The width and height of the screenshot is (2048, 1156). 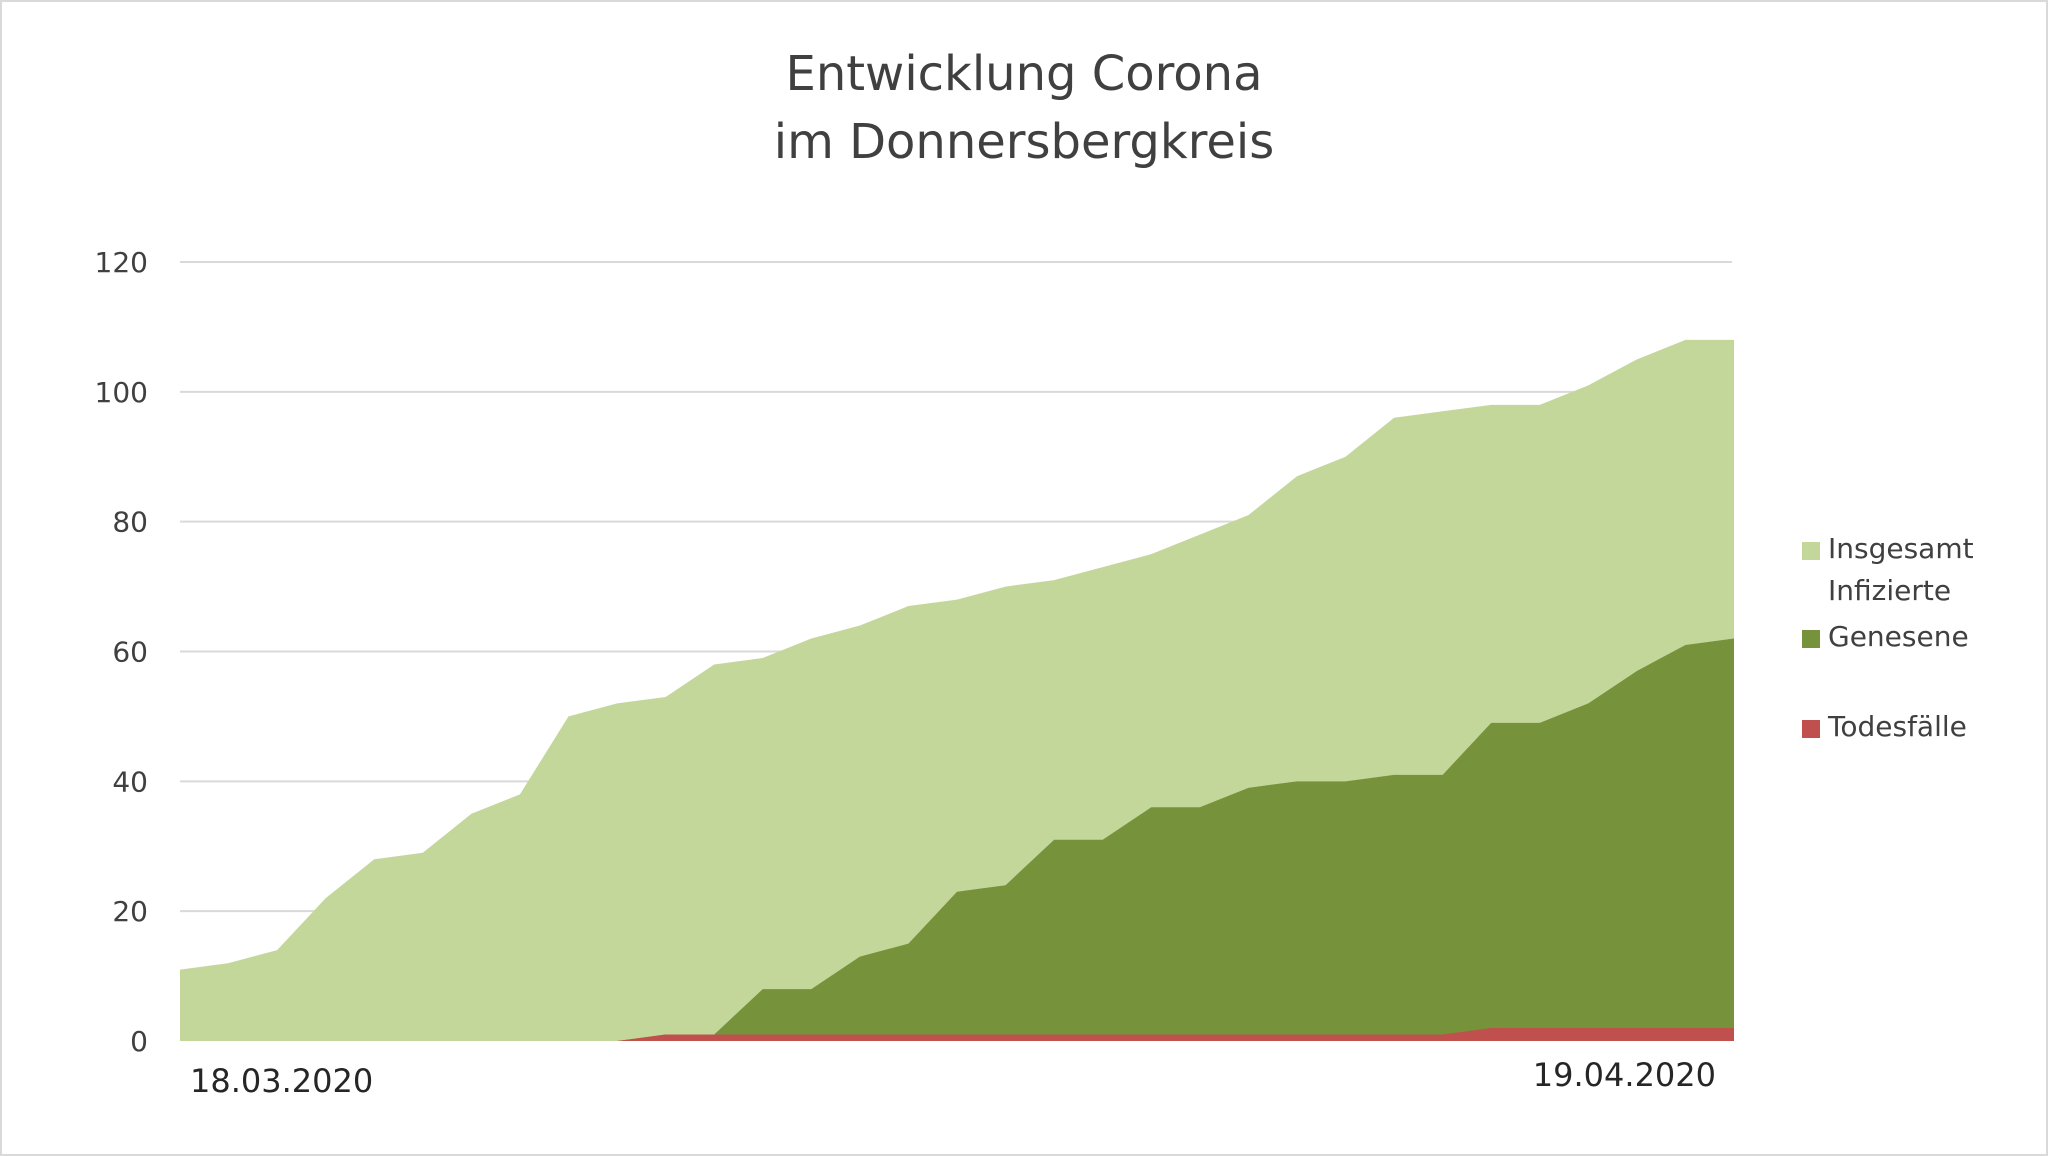 I want to click on legend: Insgesamt Infizierte Genesene Todesfälle, so click(x=1916, y=639).